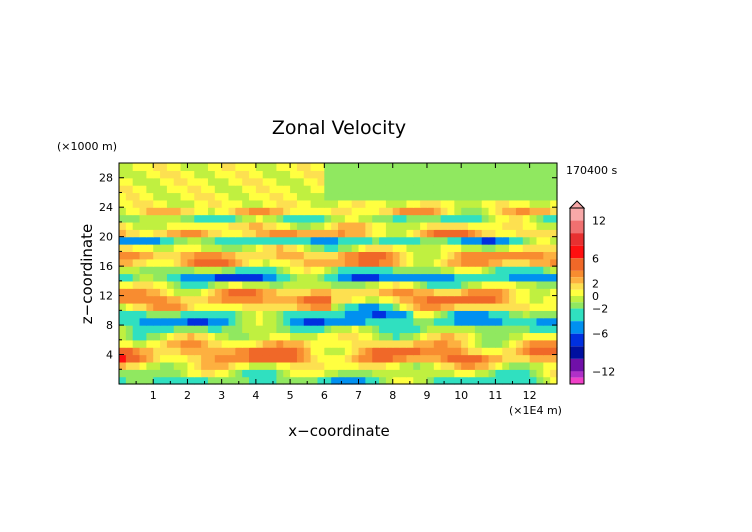 This screenshot has height=532, width=752. Describe the element at coordinates (339, 128) in the screenshot. I see `chart-title: Zonal Velocity` at that location.